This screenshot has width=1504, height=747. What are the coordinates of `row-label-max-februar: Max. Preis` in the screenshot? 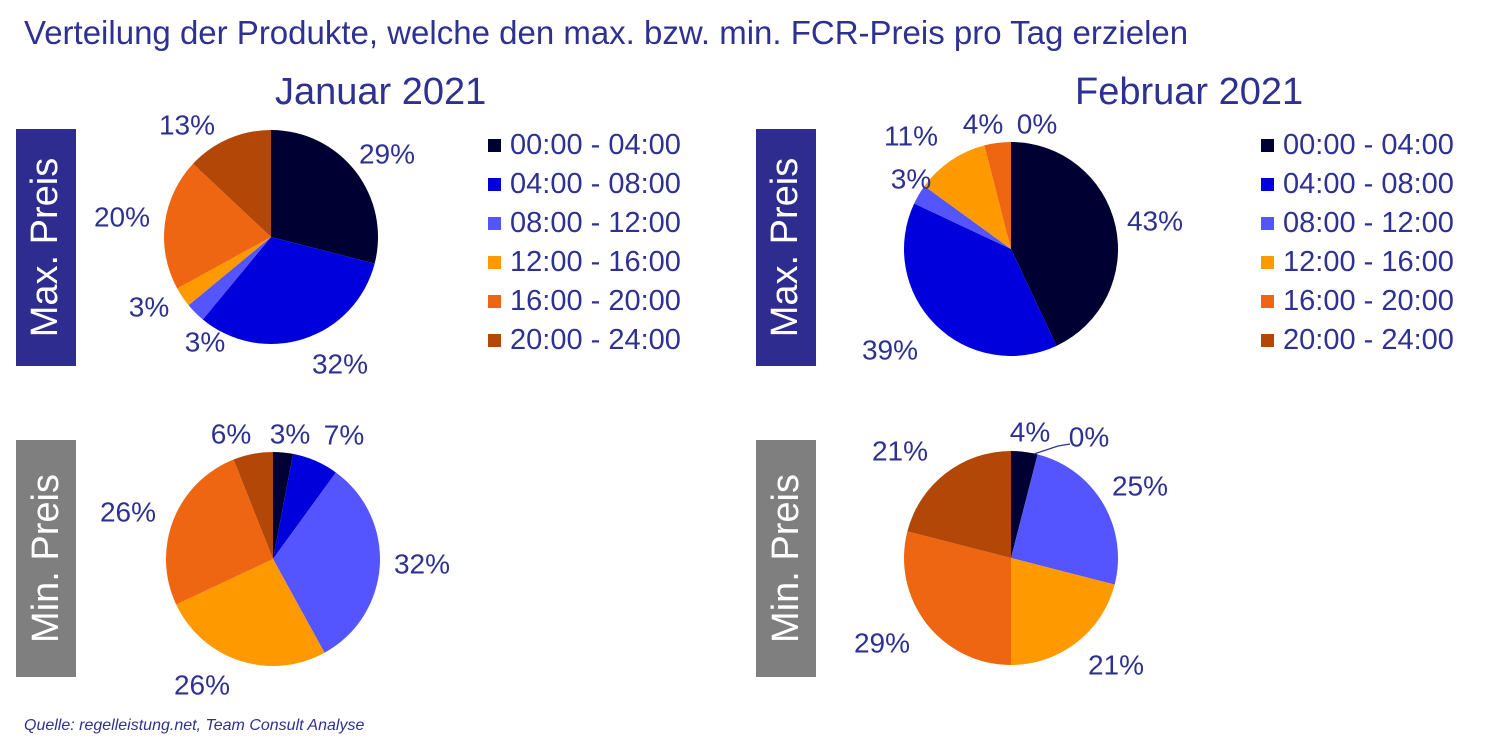 It's located at (786, 247).